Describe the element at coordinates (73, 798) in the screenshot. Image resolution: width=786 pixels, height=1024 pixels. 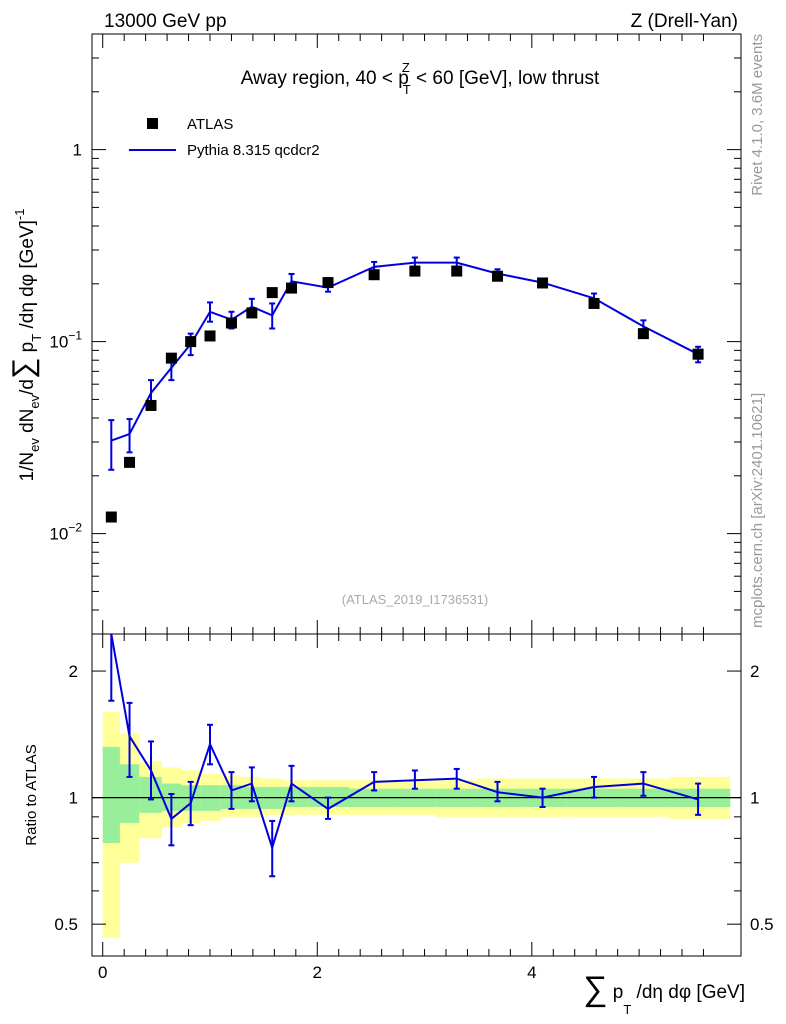
I see `ratio-y-tick-label: 1` at that location.